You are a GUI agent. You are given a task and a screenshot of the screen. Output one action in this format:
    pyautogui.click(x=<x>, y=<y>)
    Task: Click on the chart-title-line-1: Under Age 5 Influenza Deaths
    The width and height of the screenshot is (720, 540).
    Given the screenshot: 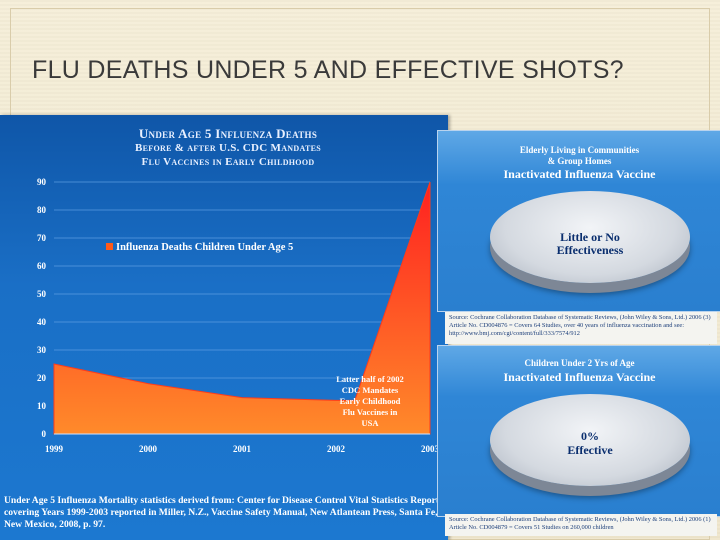 What is the action you would take?
    pyautogui.click(x=228, y=133)
    